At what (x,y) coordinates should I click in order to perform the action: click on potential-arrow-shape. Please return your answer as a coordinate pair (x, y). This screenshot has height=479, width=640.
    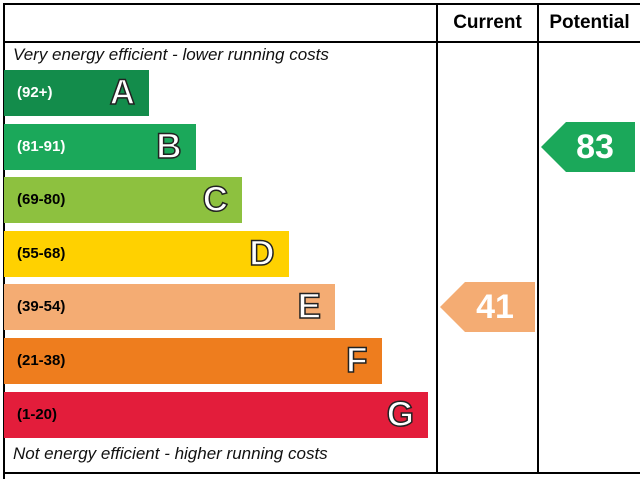
    Looking at the image, I should click on (588, 146).